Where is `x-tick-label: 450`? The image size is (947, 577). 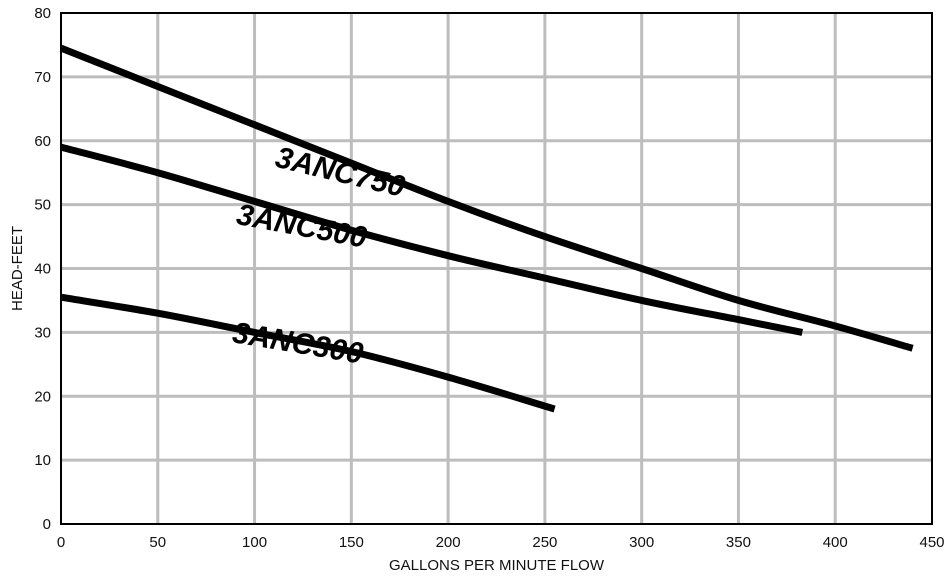
x-tick-label: 450 is located at coordinates (931, 542).